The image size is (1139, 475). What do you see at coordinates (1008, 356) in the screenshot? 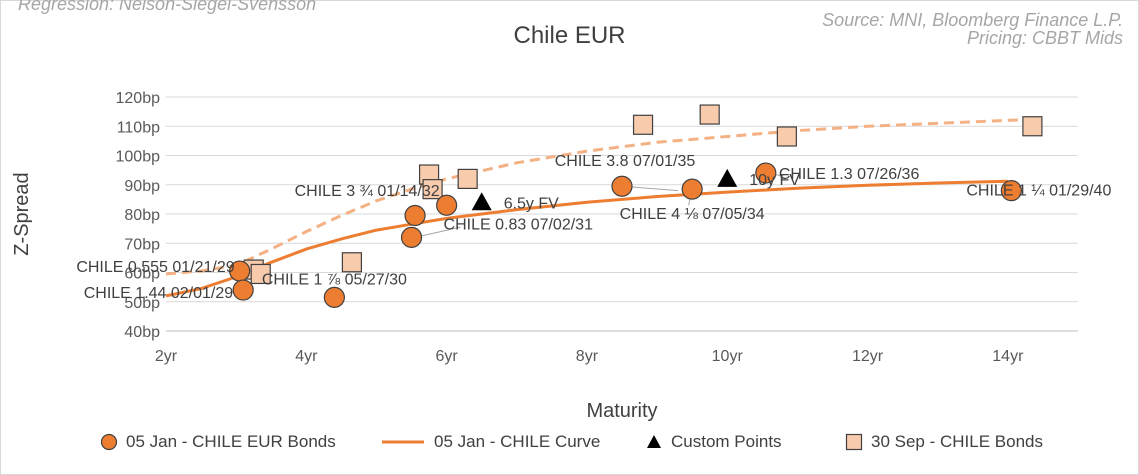
I see `x-tick-label: 14yr` at bounding box center [1008, 356].